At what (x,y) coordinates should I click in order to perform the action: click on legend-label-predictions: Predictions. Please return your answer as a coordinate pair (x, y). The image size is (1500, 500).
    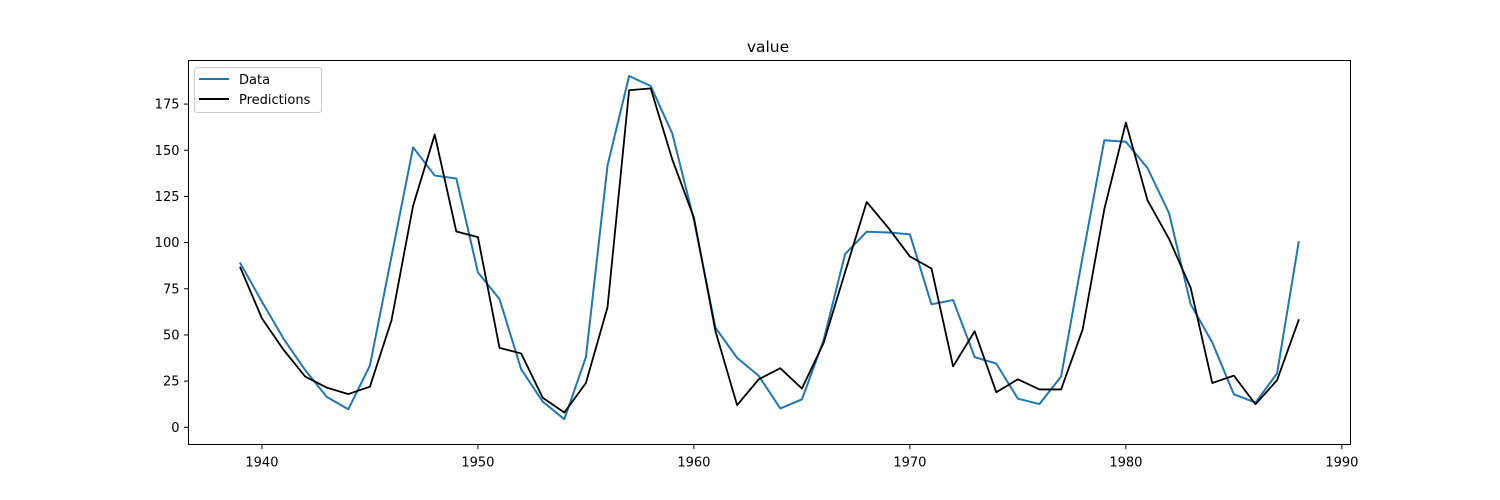
    Looking at the image, I should click on (275, 100).